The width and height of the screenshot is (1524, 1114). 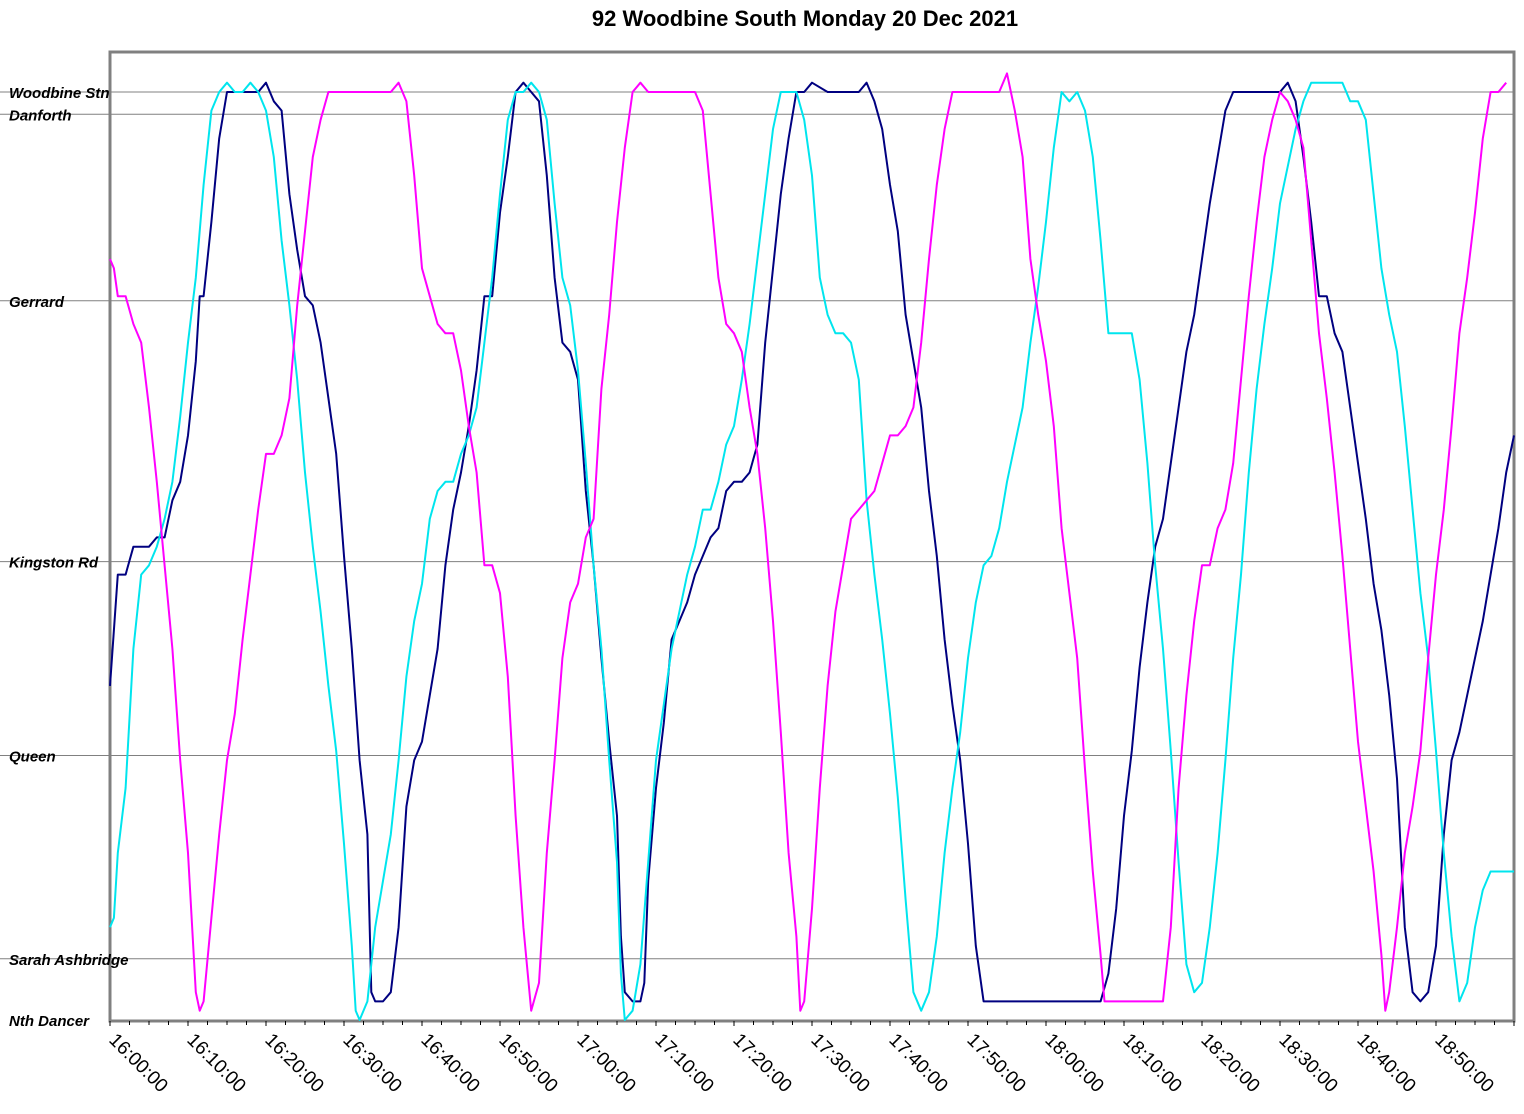 What do you see at coordinates (37, 302) in the screenshot?
I see `stop-label: Gerrard` at bounding box center [37, 302].